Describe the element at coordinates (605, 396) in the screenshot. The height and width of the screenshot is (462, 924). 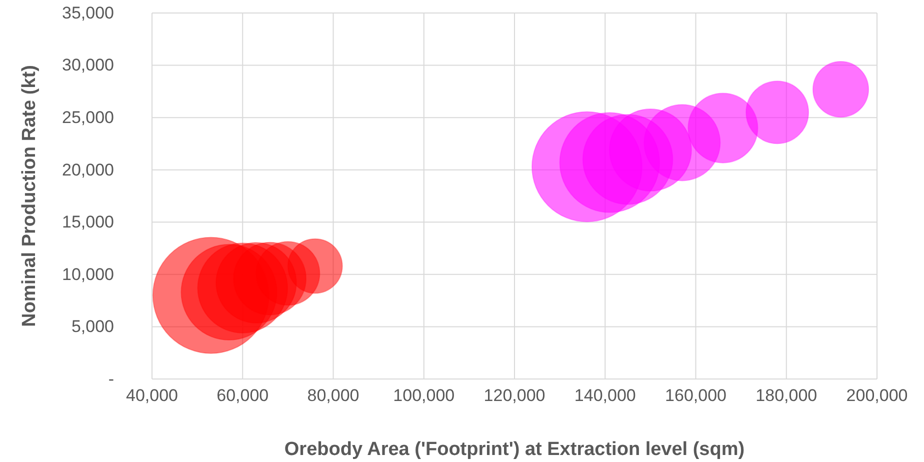
I see `x-tick-label: 140,000` at that location.